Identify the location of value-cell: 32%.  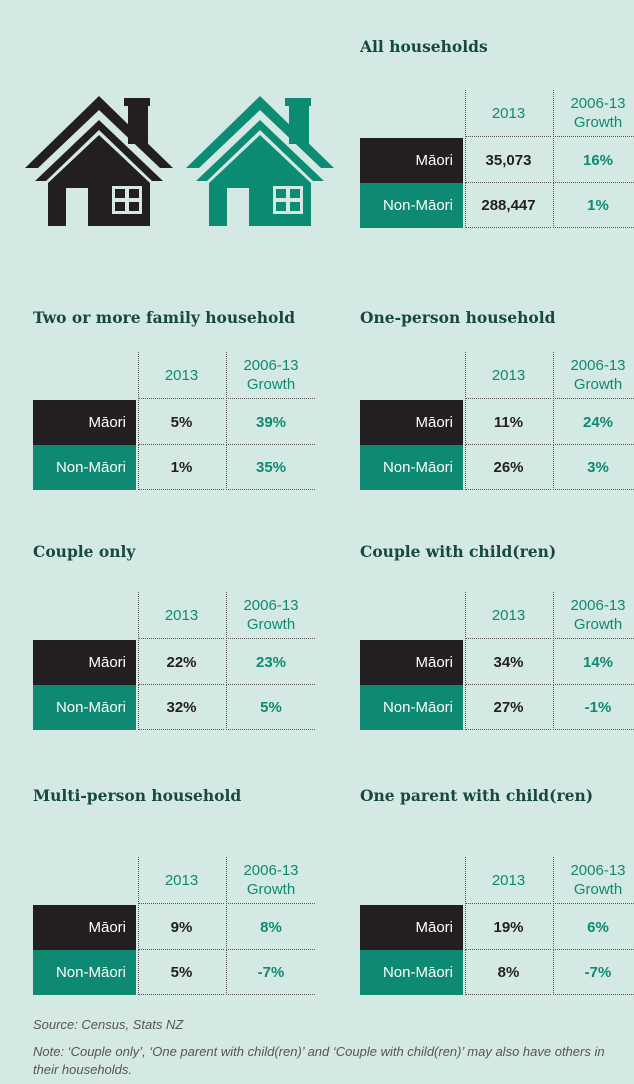
(181, 707).